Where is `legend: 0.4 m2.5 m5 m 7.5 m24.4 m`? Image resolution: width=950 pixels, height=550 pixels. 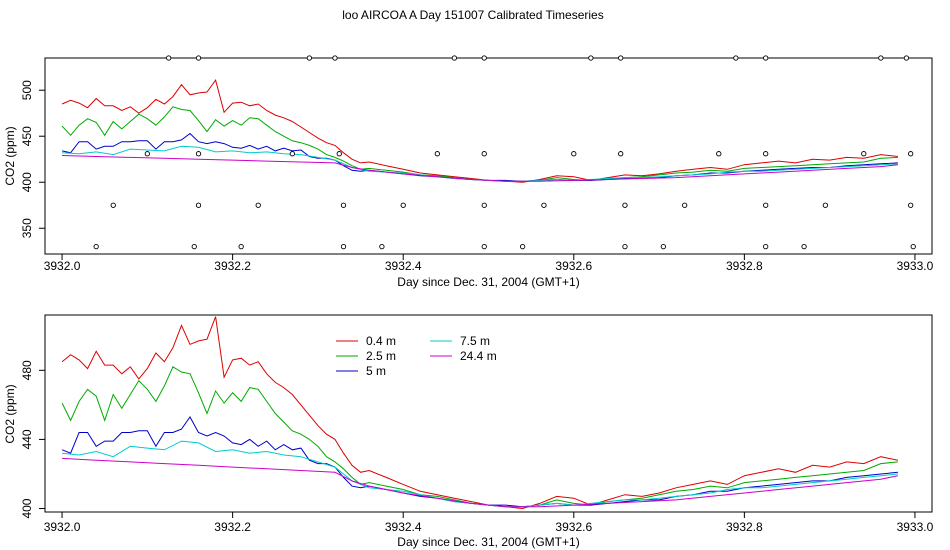
legend: 0.4 m2.5 m5 m 7.5 m24.4 m is located at coordinates (416, 356).